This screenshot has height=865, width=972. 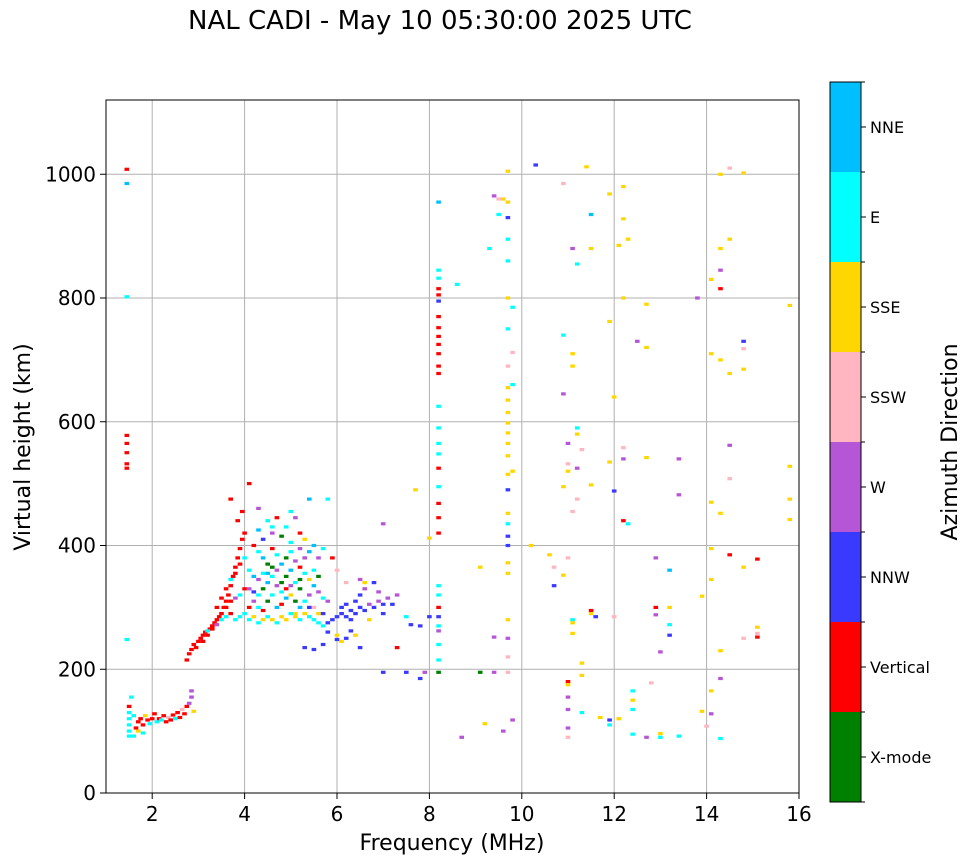 What do you see at coordinates (706, 814) in the screenshot?
I see `x-tick-label: 14` at bounding box center [706, 814].